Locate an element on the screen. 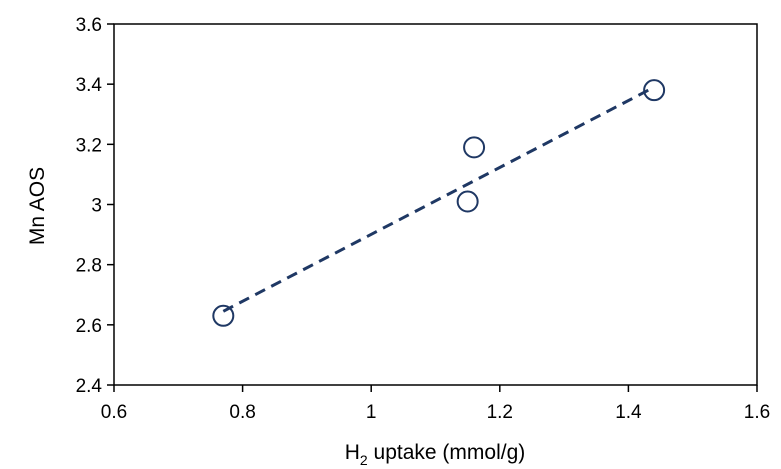 The height and width of the screenshot is (469, 781). y-tick-label: 3.6 is located at coordinates (89, 25).